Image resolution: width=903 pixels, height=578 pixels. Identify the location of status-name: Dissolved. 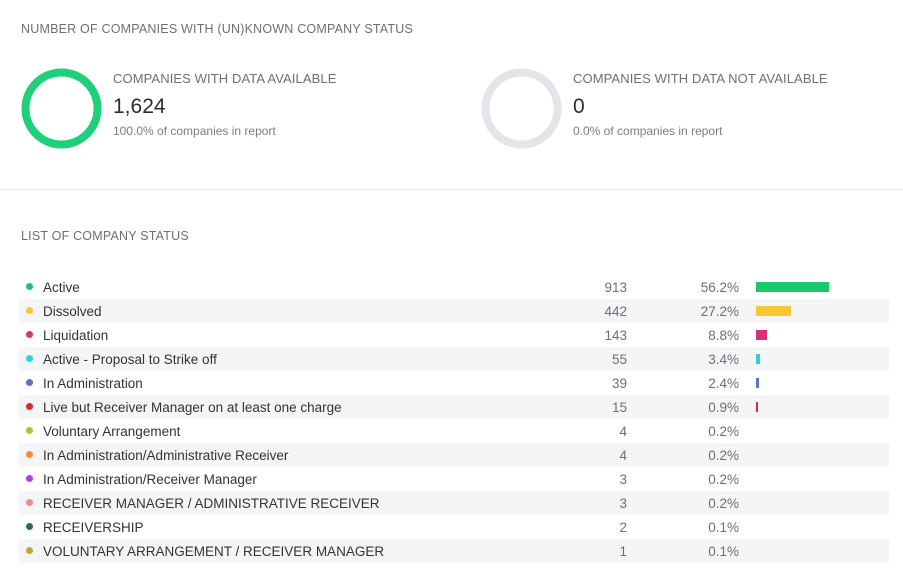
(72, 311).